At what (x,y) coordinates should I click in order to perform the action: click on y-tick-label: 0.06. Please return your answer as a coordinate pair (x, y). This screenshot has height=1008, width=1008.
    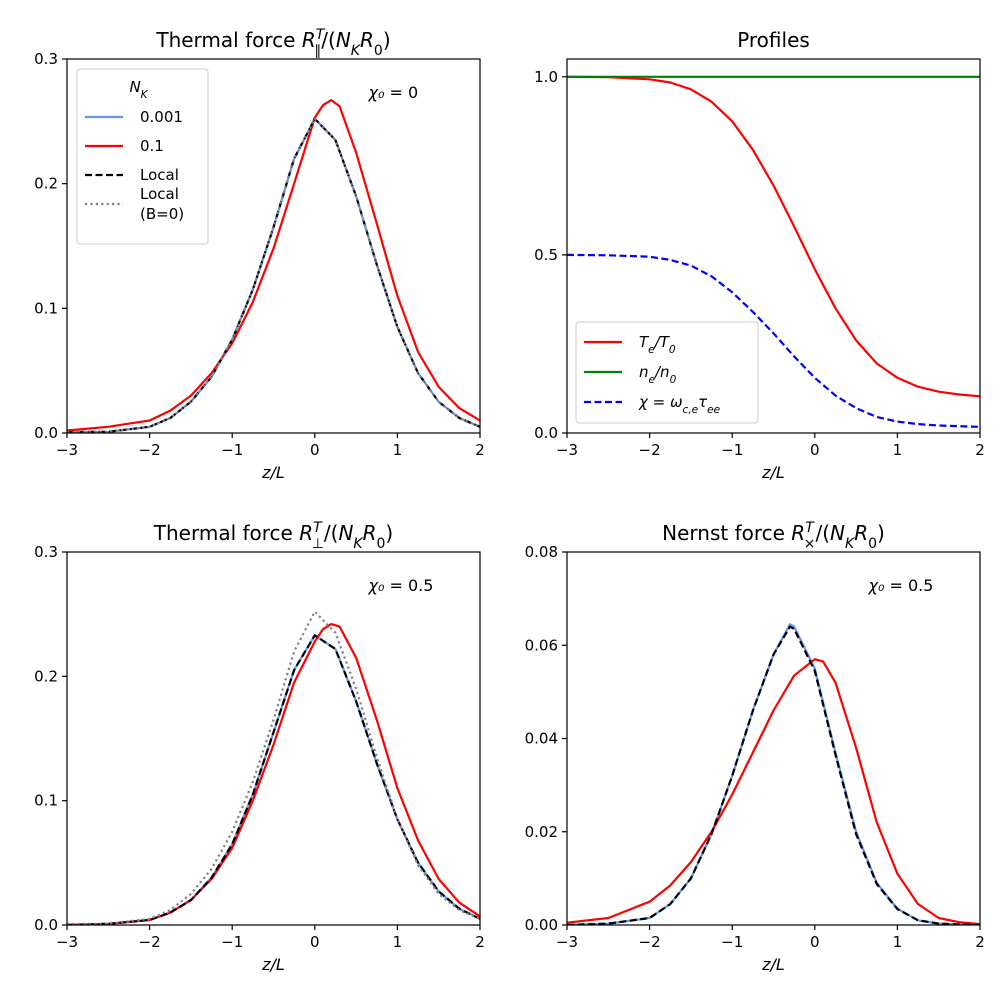
    Looking at the image, I should click on (541, 645).